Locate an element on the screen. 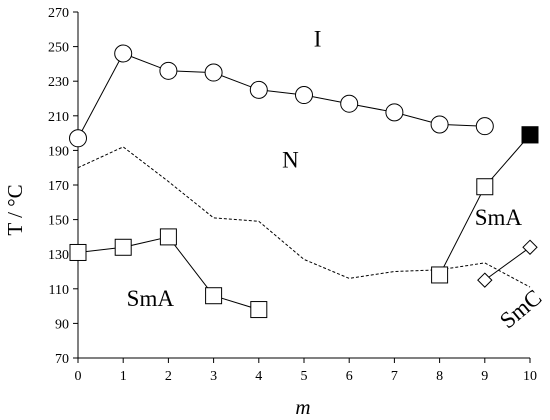 Image resolution: width=550 pixels, height=420 pixels. data-point-square-filled is located at coordinates (530, 135).